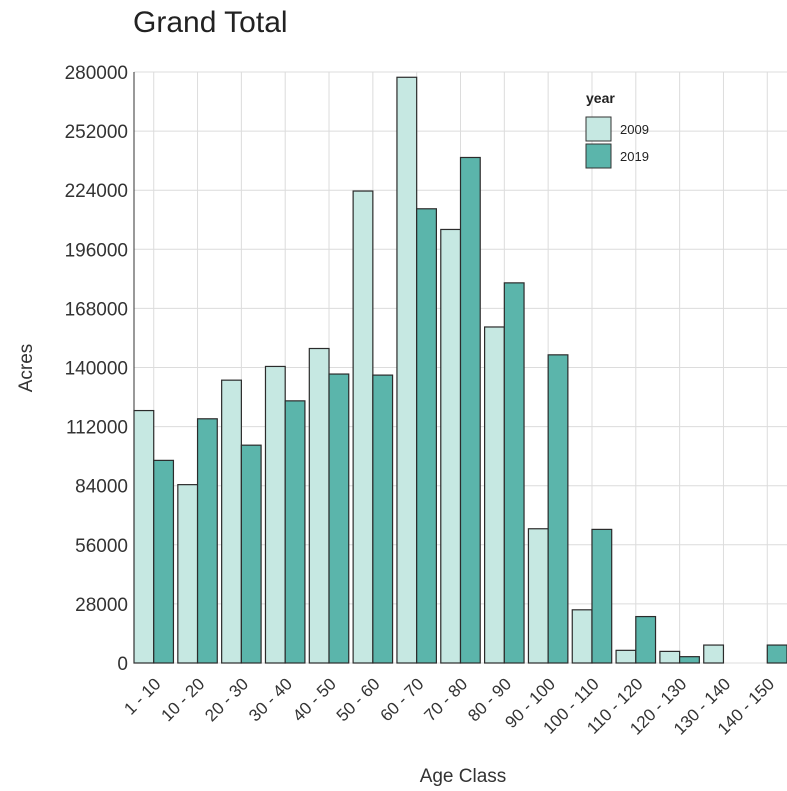 The image size is (787, 791). Describe the element at coordinates (96, 309) in the screenshot. I see `y-tick-label: 168000` at that location.